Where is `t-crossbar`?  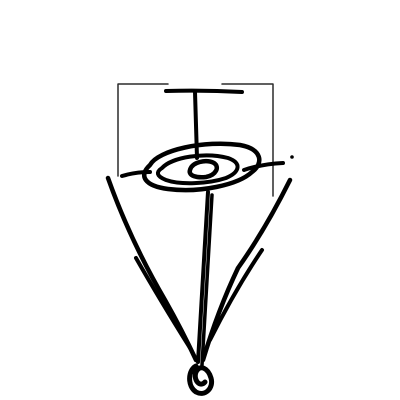
t-crossbar is located at coordinates (204, 124).